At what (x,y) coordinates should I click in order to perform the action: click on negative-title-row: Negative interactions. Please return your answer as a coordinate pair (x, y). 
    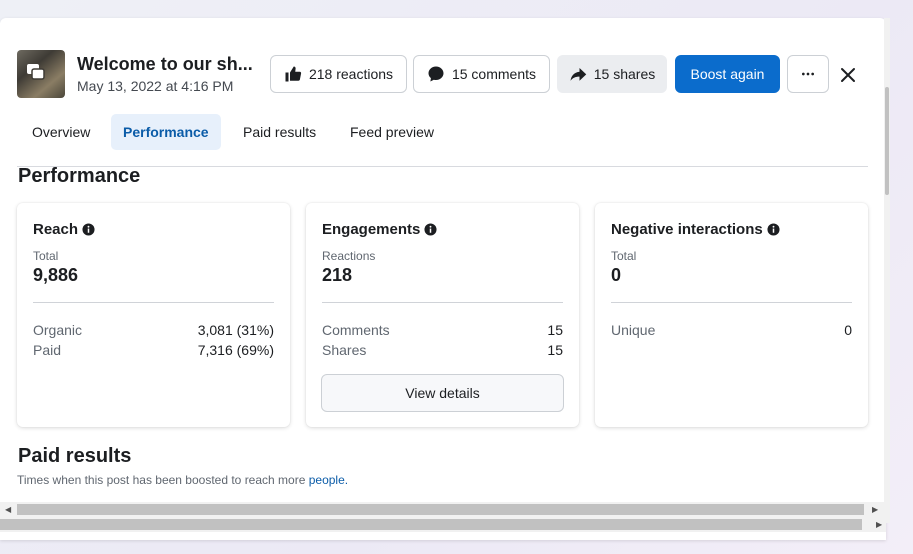
    Looking at the image, I should click on (695, 229).